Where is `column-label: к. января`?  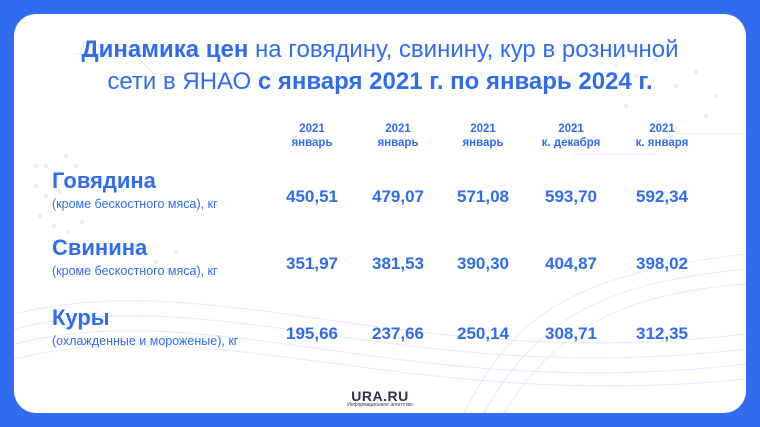 column-label: к. января is located at coordinates (662, 143).